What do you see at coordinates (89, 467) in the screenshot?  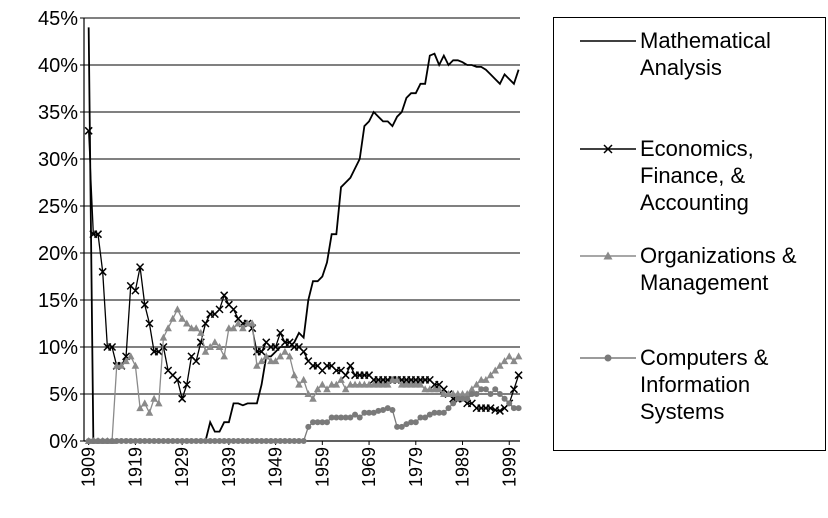 I see `x-tick-label: 1909` at bounding box center [89, 467].